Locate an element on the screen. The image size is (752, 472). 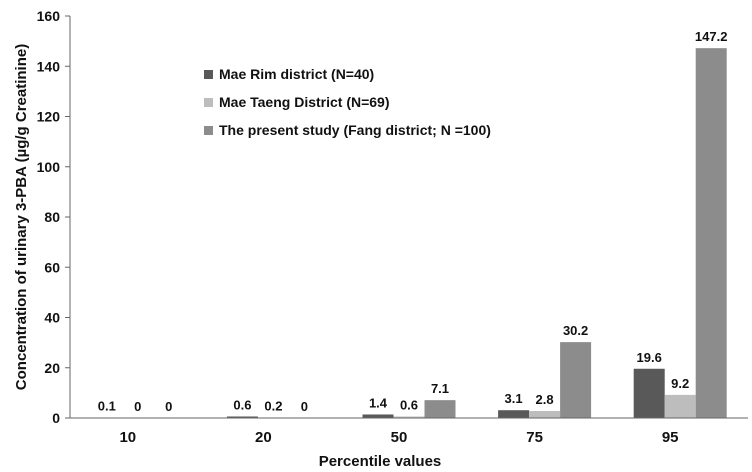
bar-value-label: 0.2 is located at coordinates (273, 405).